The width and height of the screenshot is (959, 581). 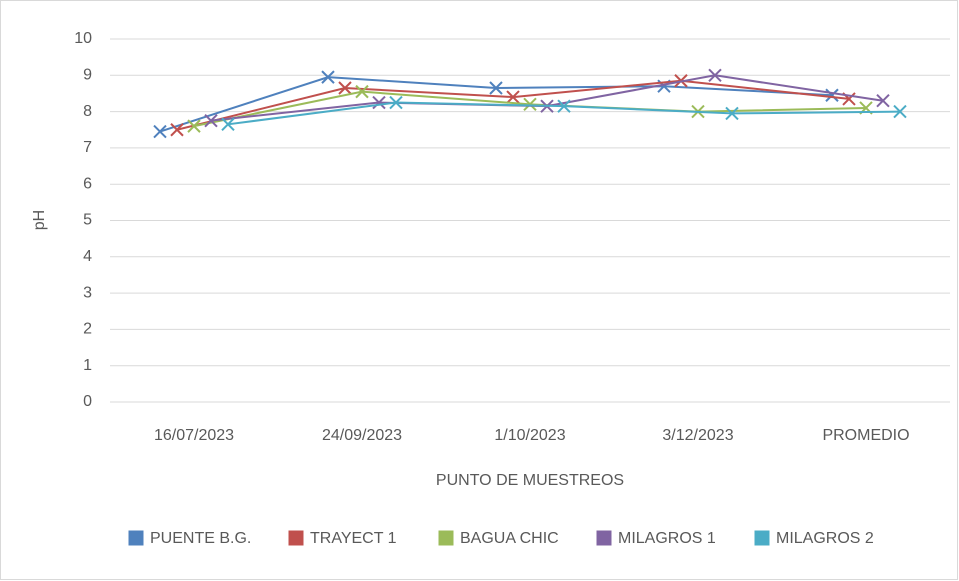 What do you see at coordinates (194, 435) in the screenshot?
I see `x-tick-label: 16/07/2023` at bounding box center [194, 435].